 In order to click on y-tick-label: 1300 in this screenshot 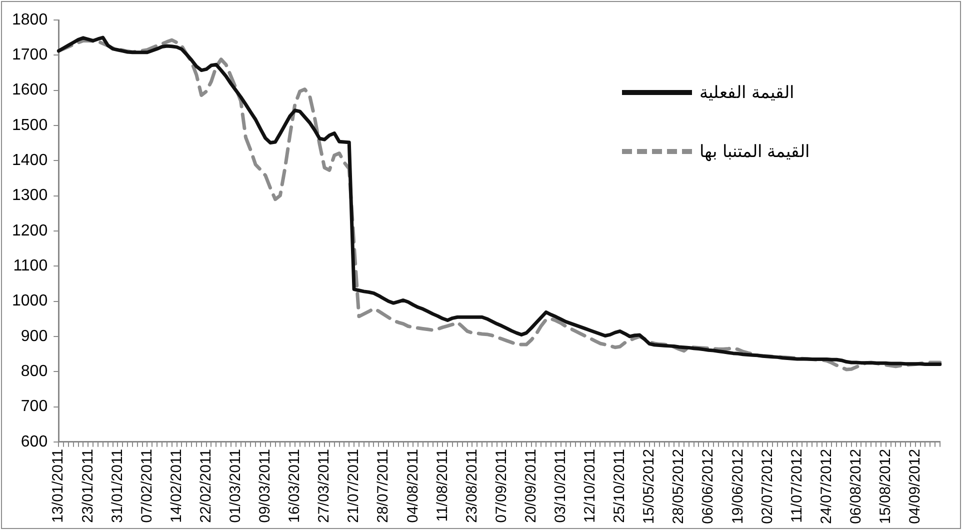, I will do `click(30, 195)`.